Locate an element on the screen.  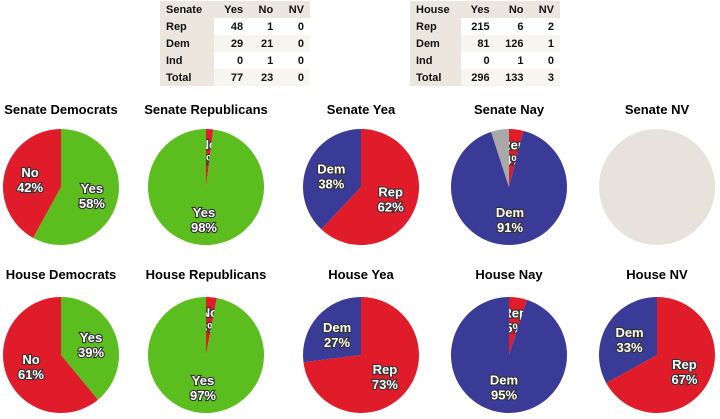
house-nv-slice-rep-percent: 67% is located at coordinates (684, 379).